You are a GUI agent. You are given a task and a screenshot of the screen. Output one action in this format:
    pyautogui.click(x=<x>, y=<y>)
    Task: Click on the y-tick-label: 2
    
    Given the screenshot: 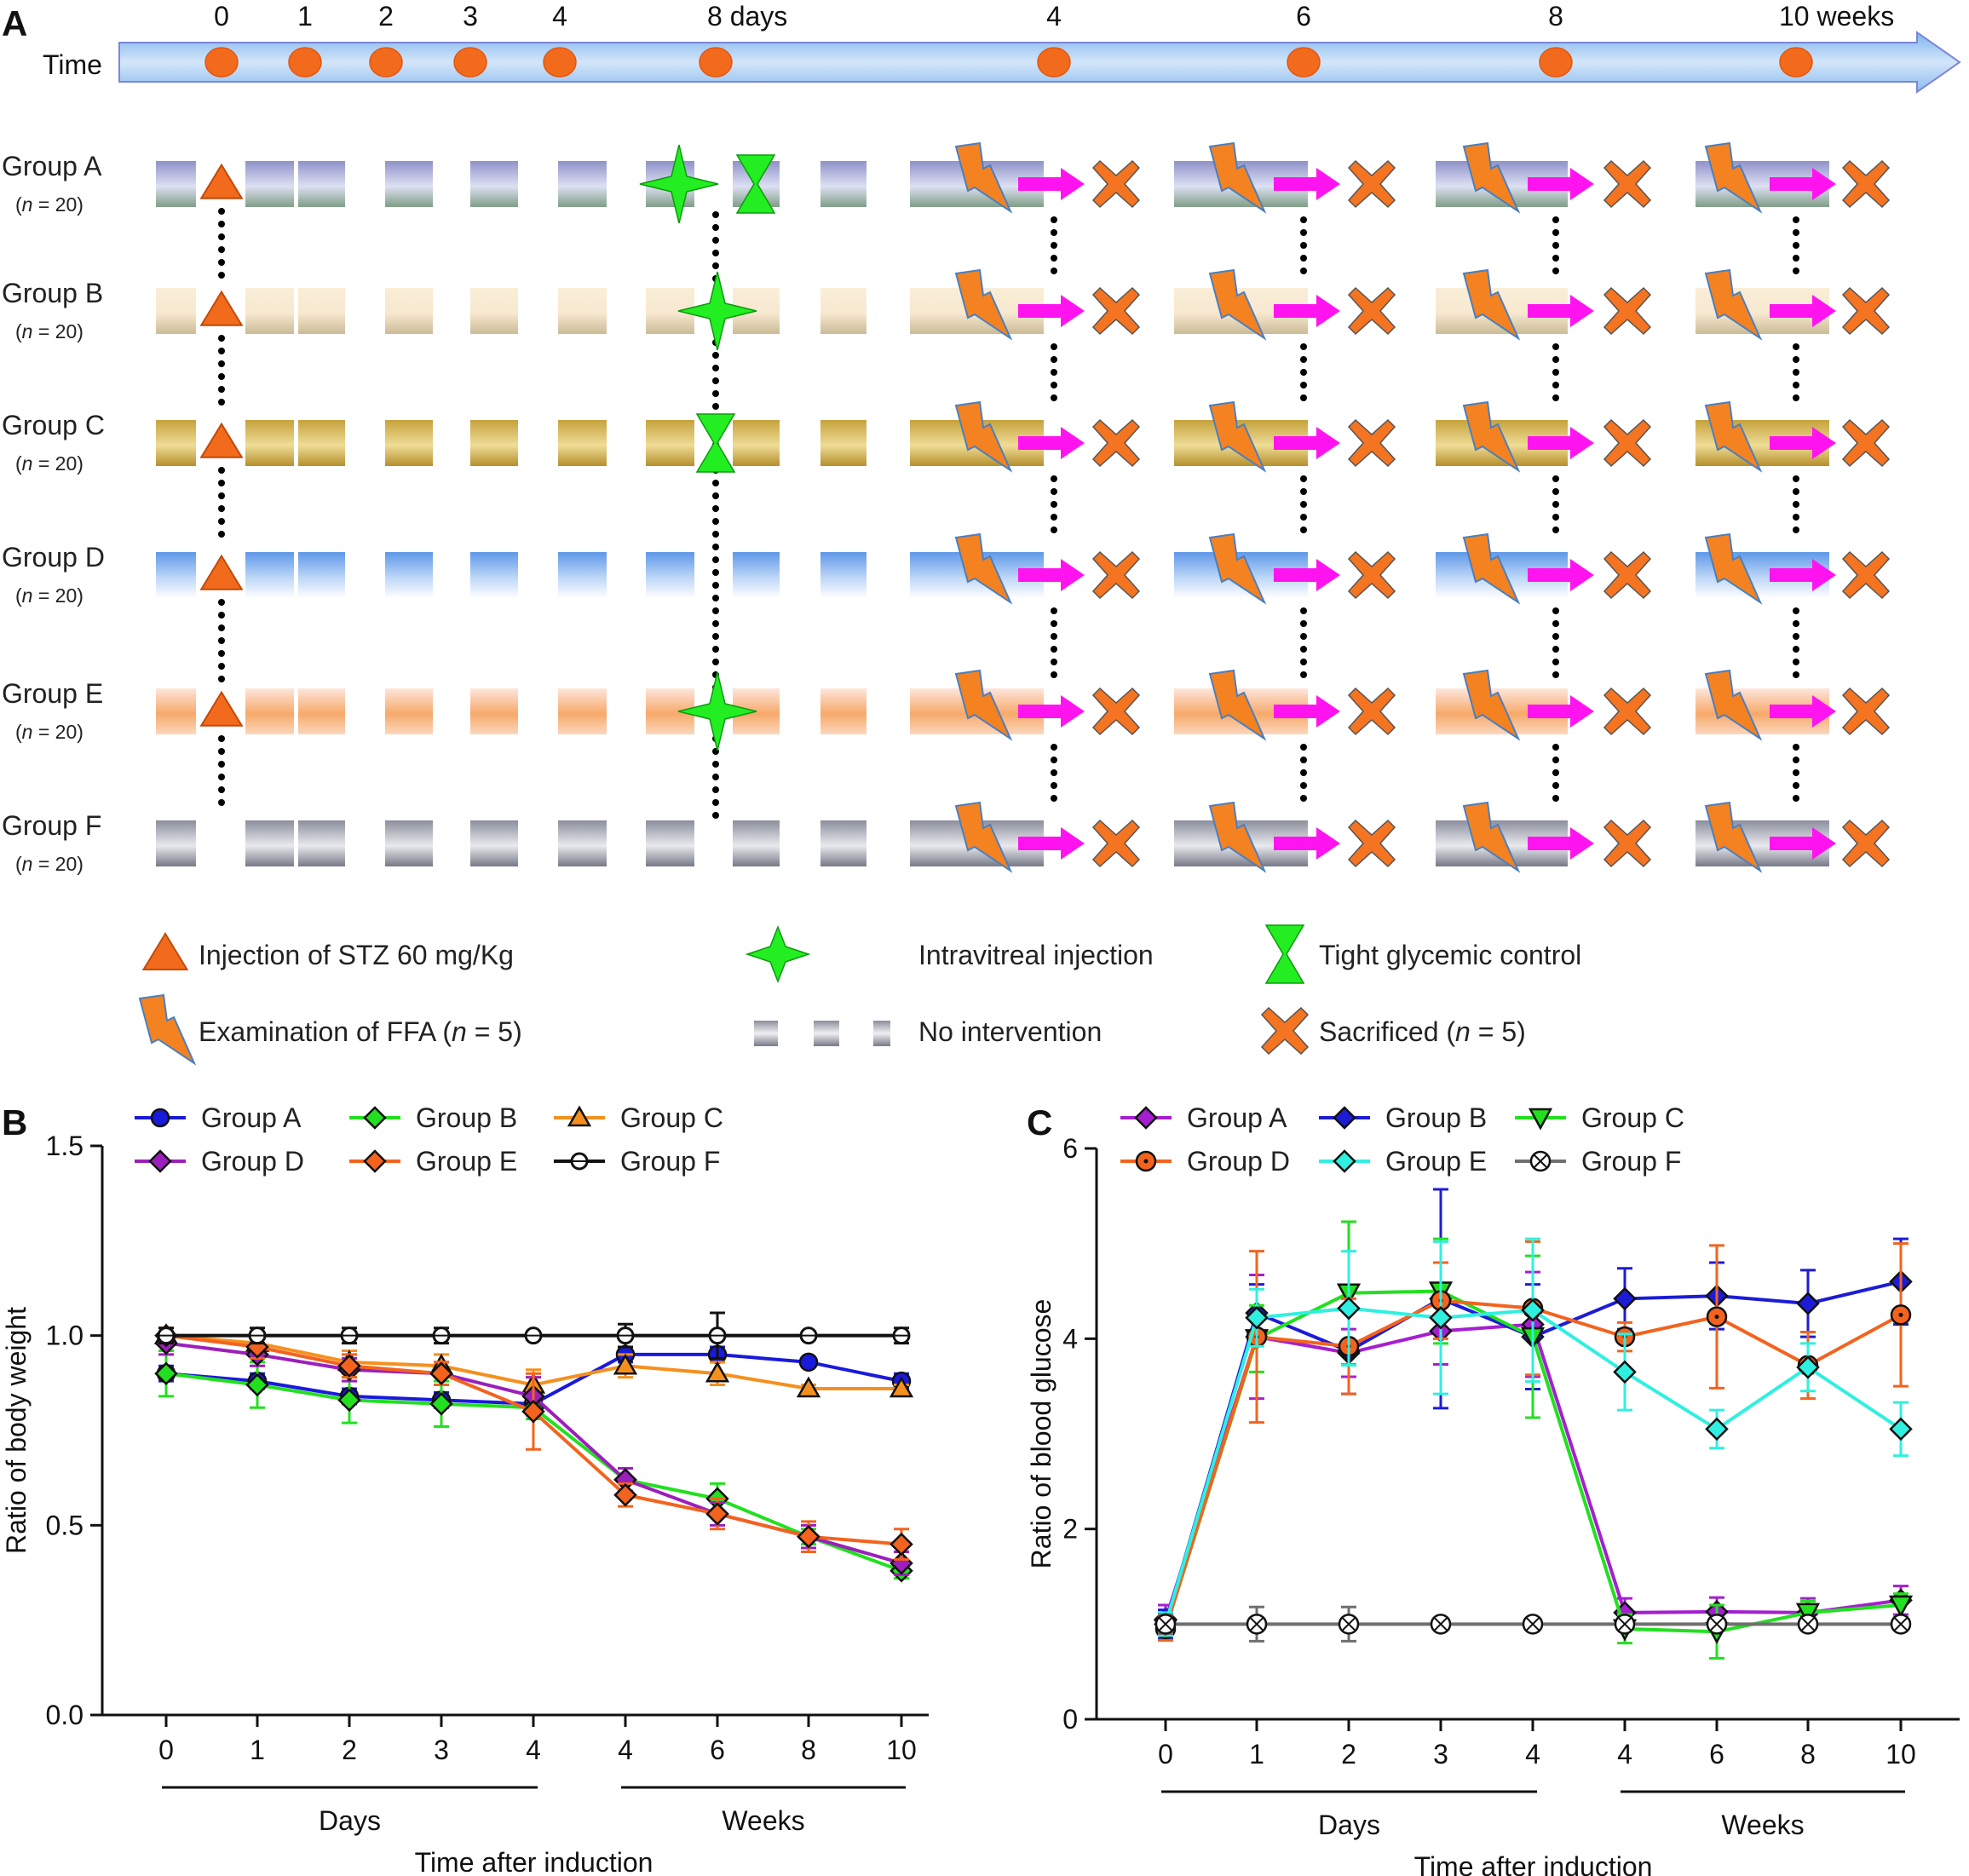 What is the action you would take?
    pyautogui.click(x=1070, y=1530)
    